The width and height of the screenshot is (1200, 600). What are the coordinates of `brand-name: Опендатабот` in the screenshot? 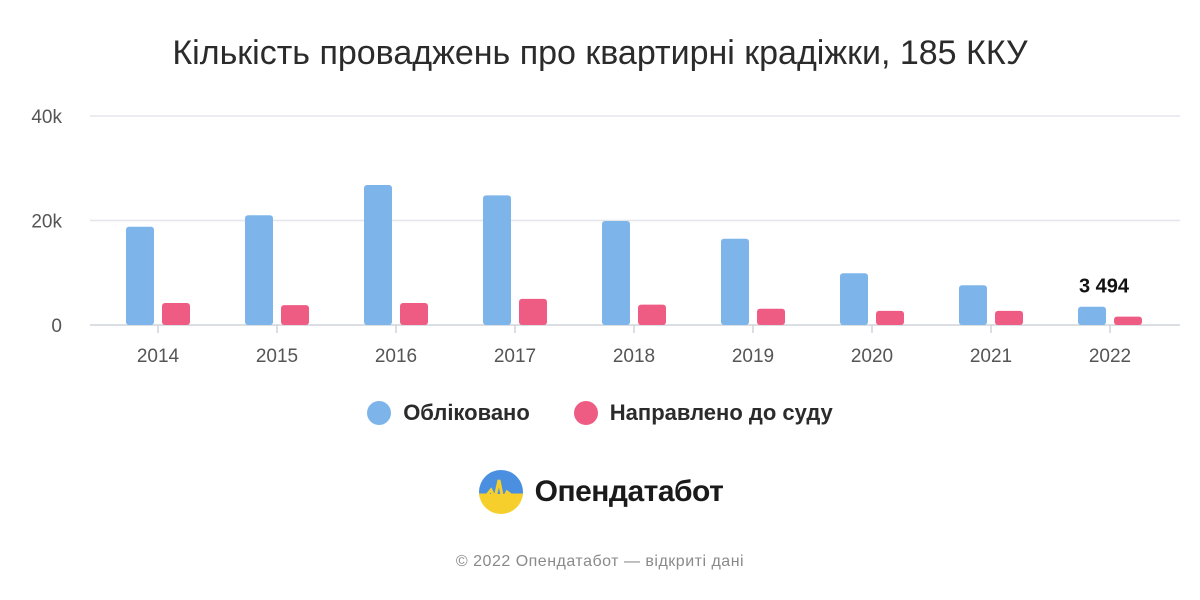 It's located at (629, 491).